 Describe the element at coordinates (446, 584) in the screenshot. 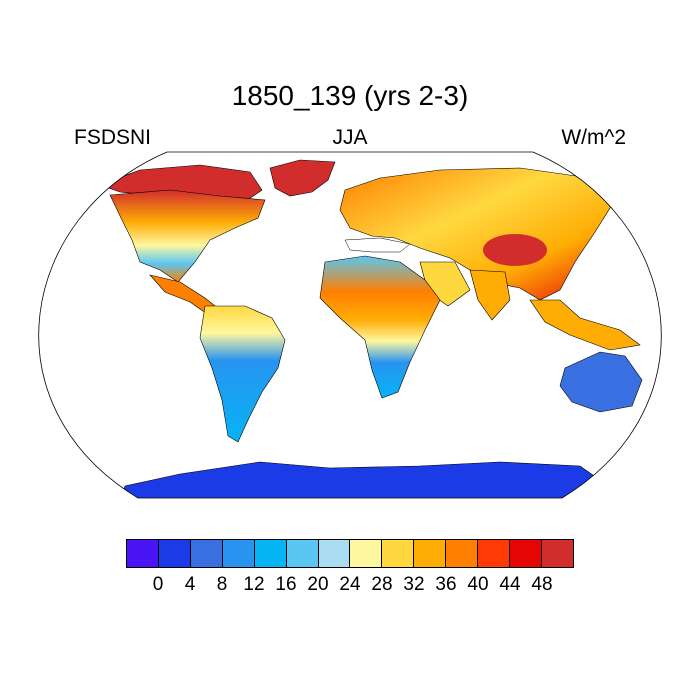

I see `colorbar-tick-label: 36` at that location.